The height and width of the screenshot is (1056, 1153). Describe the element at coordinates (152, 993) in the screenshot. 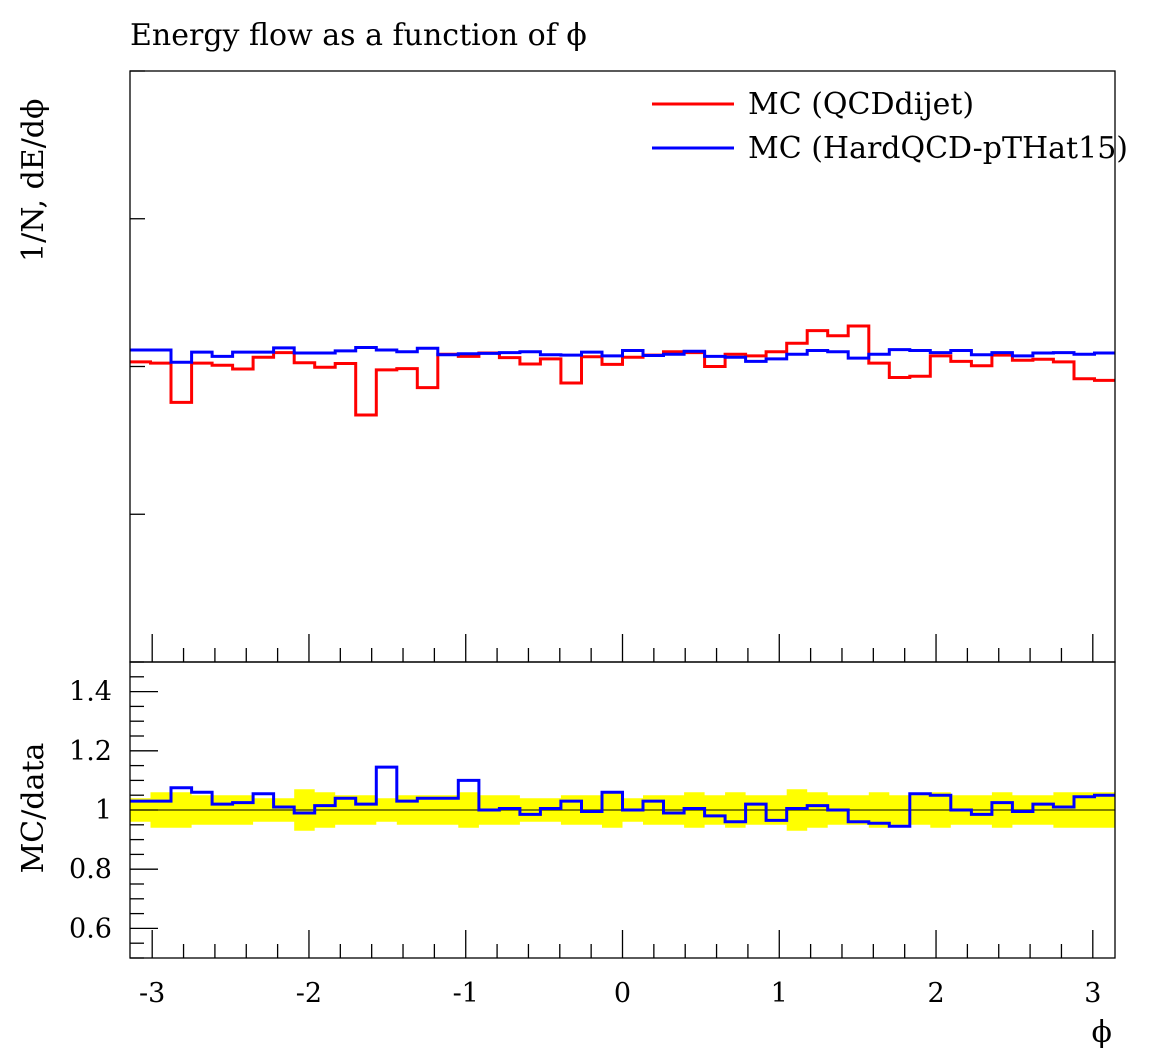

I see `x-tick-label-0: -3` at that location.